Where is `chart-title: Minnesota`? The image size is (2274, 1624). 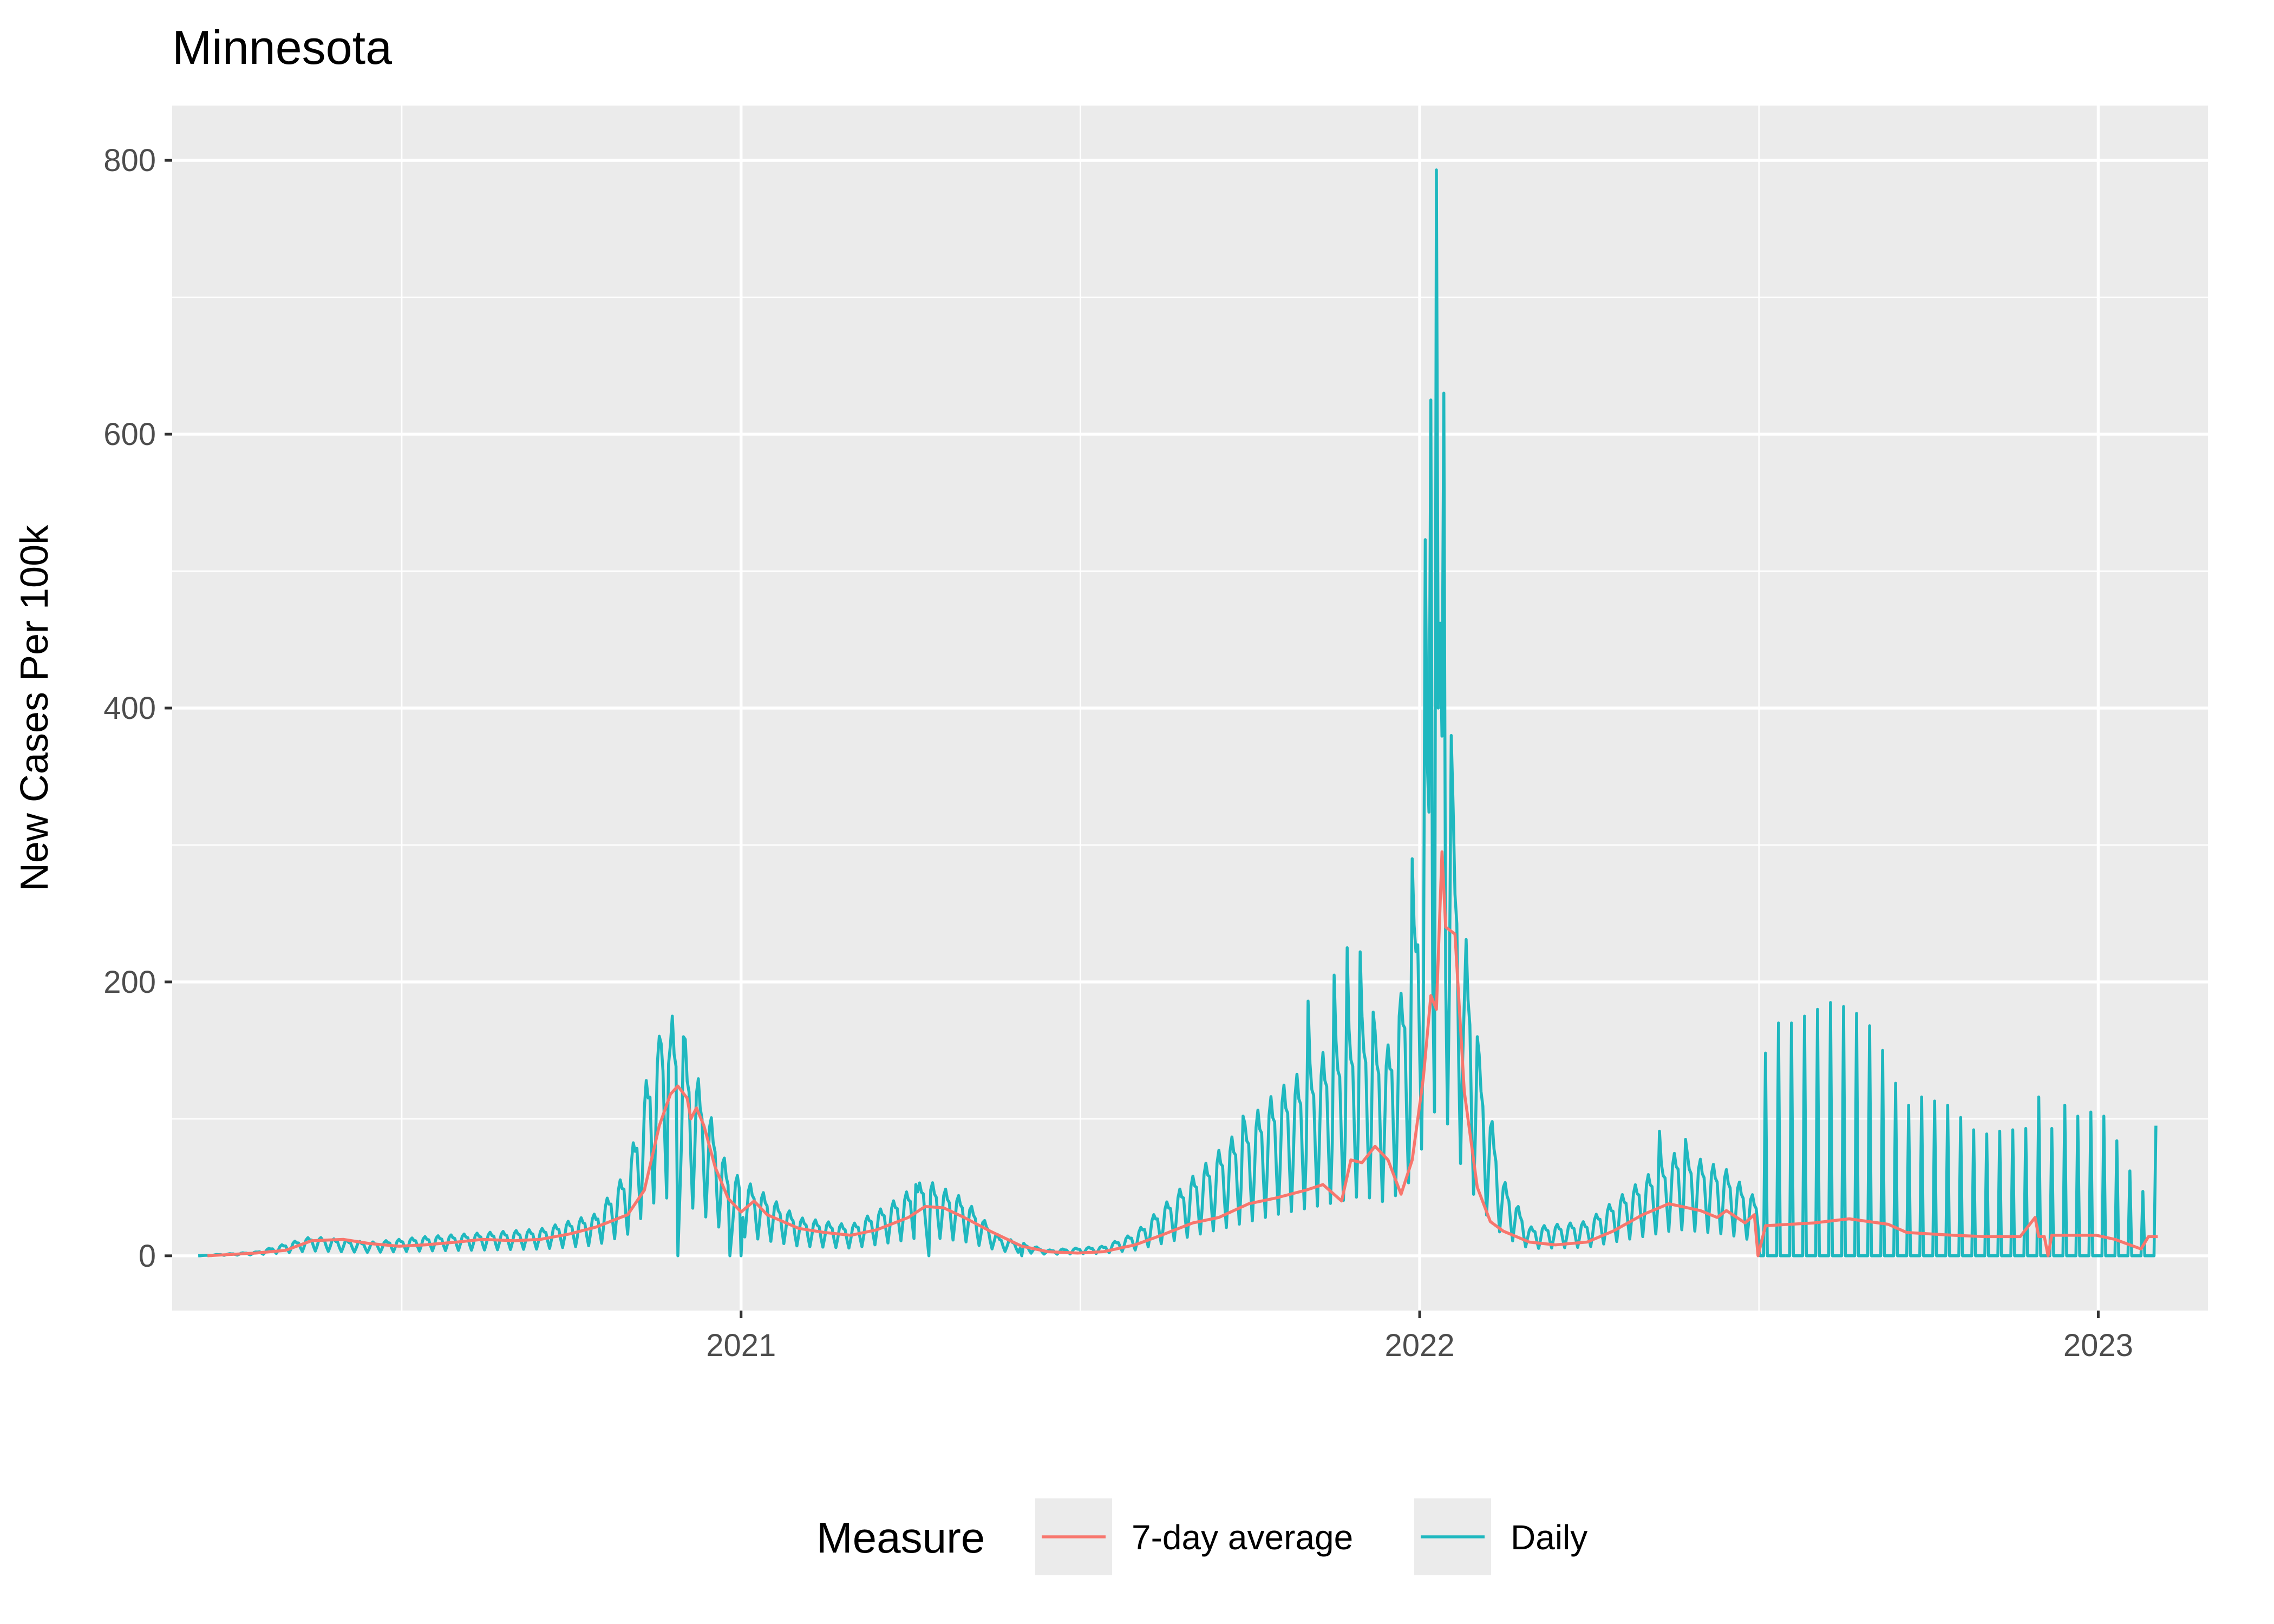 chart-title: Minnesota is located at coordinates (282, 47).